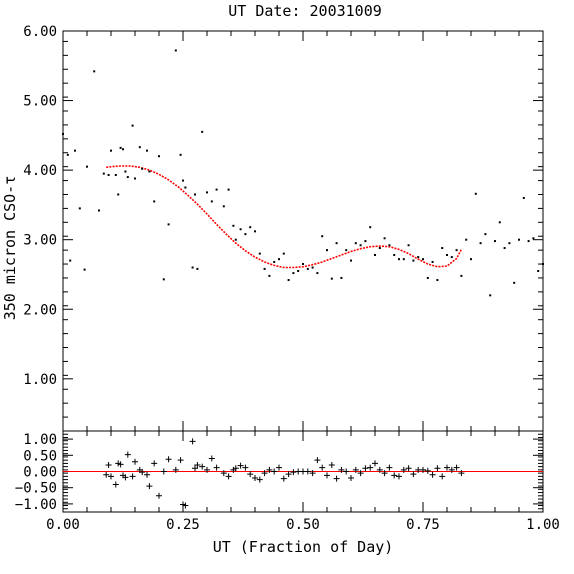 The image size is (574, 574). I want to click on main-panel-tick-labels: 1.00 2.00 3.00 4.00 5.00 6.00, so click(40, 206).